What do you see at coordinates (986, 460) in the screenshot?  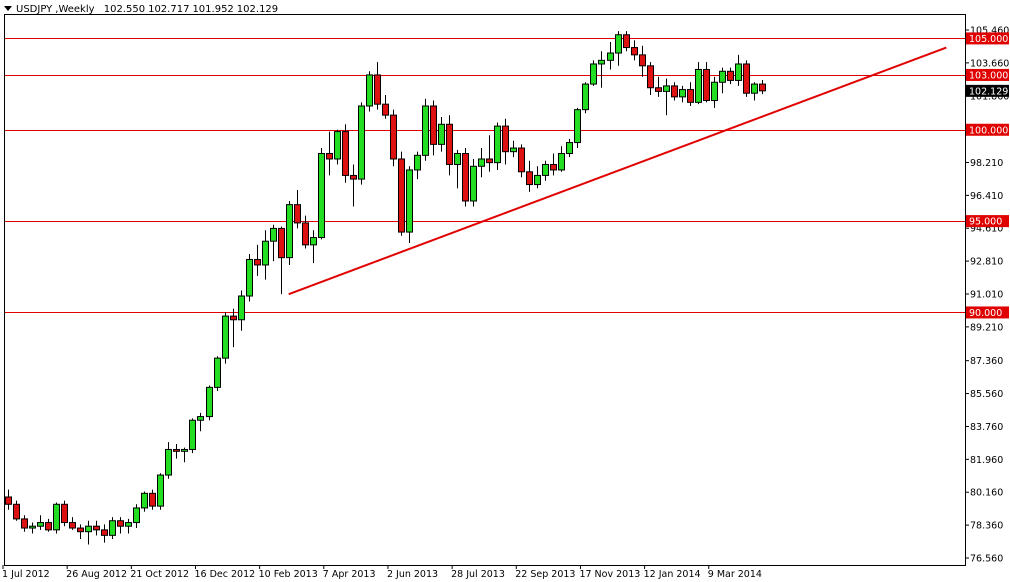 I see `y-tick-label: 81.960` at bounding box center [986, 460].